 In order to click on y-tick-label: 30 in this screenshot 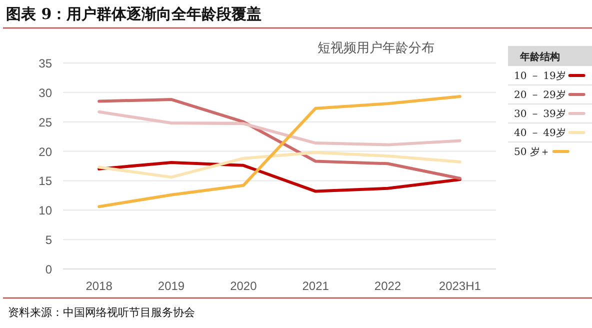, I will do `click(45, 93)`.